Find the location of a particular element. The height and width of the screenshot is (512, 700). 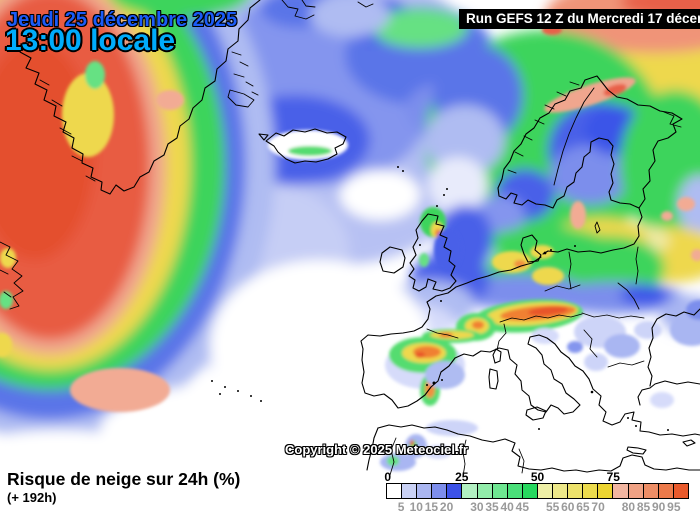

legend-top-labels: 0 25 50 75 is located at coordinates (536, 477).